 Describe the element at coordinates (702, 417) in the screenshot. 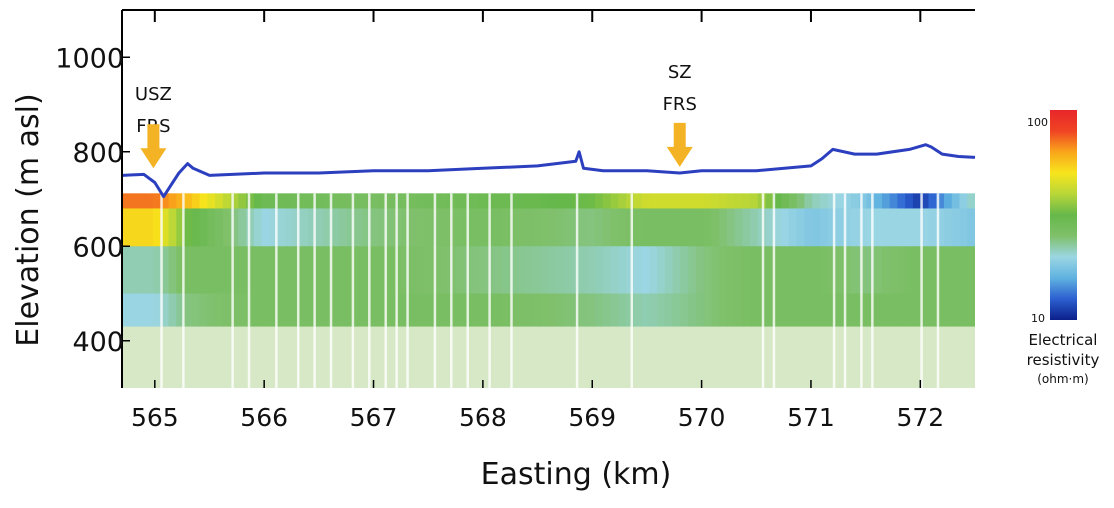

I see `x-tick-label: 570` at that location.